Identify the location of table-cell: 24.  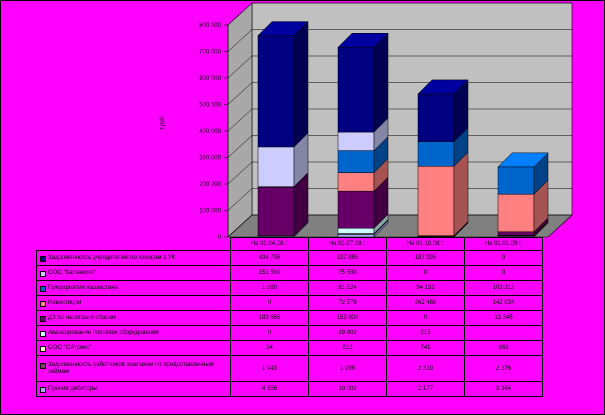
(269, 348).